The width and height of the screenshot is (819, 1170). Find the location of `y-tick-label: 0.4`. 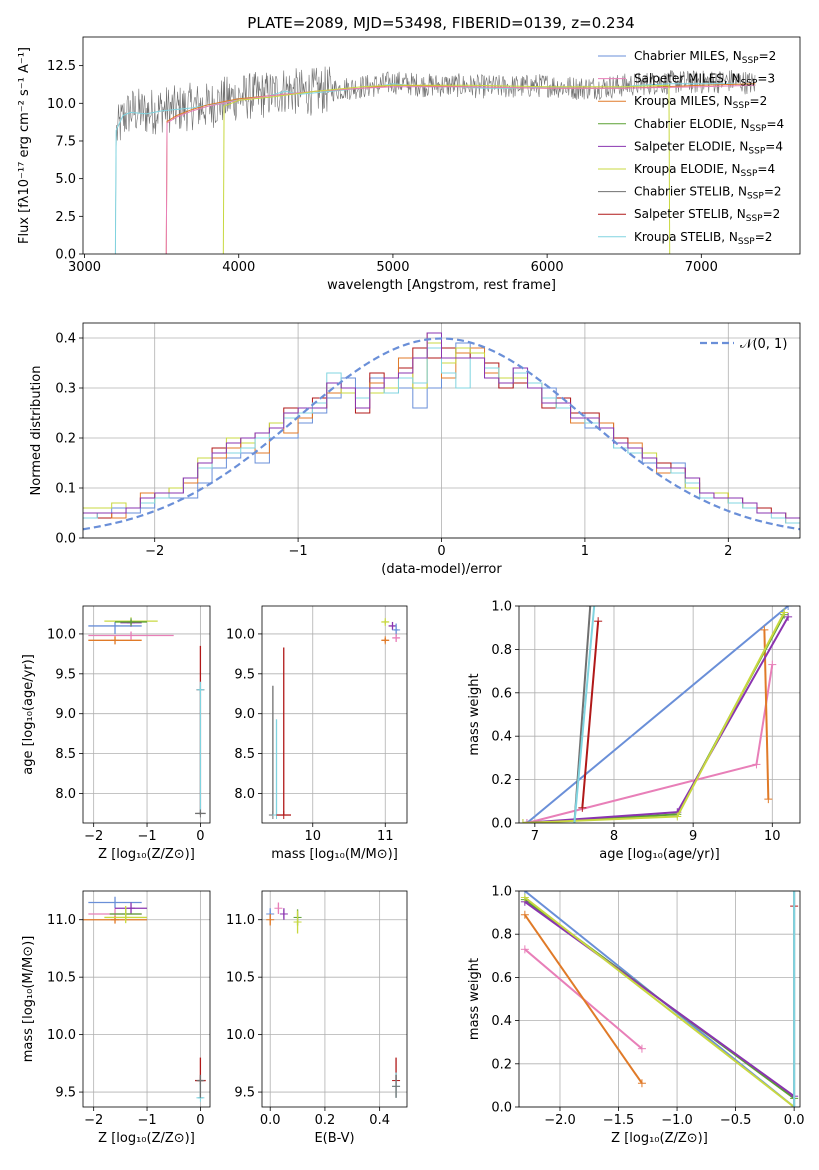

y-tick-label: 0.4 is located at coordinates (65, 339).